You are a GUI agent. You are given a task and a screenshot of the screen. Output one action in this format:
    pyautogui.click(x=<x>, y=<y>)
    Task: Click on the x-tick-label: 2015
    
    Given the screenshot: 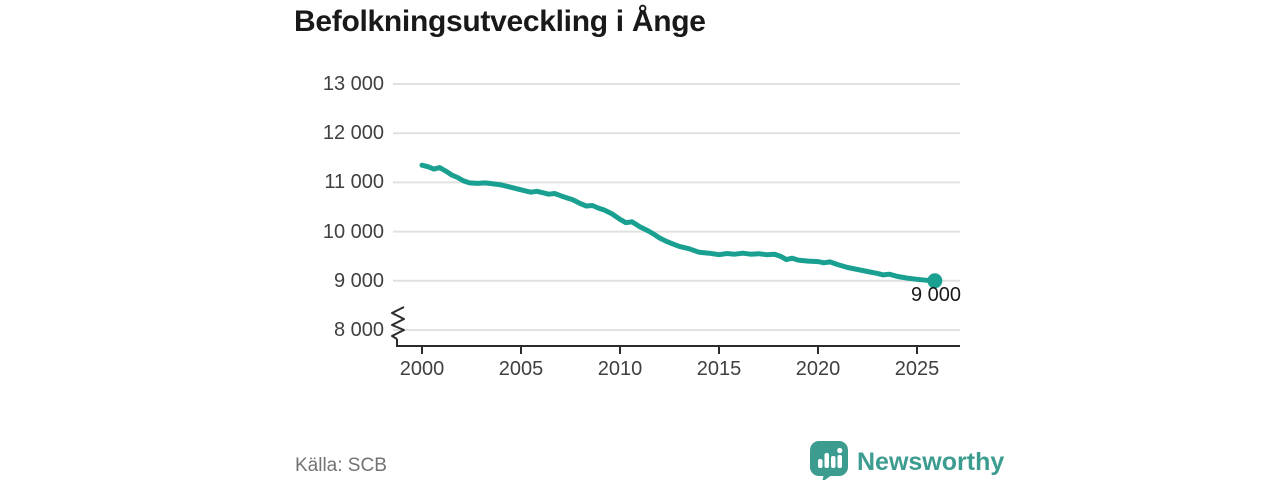 What is the action you would take?
    pyautogui.click(x=719, y=369)
    